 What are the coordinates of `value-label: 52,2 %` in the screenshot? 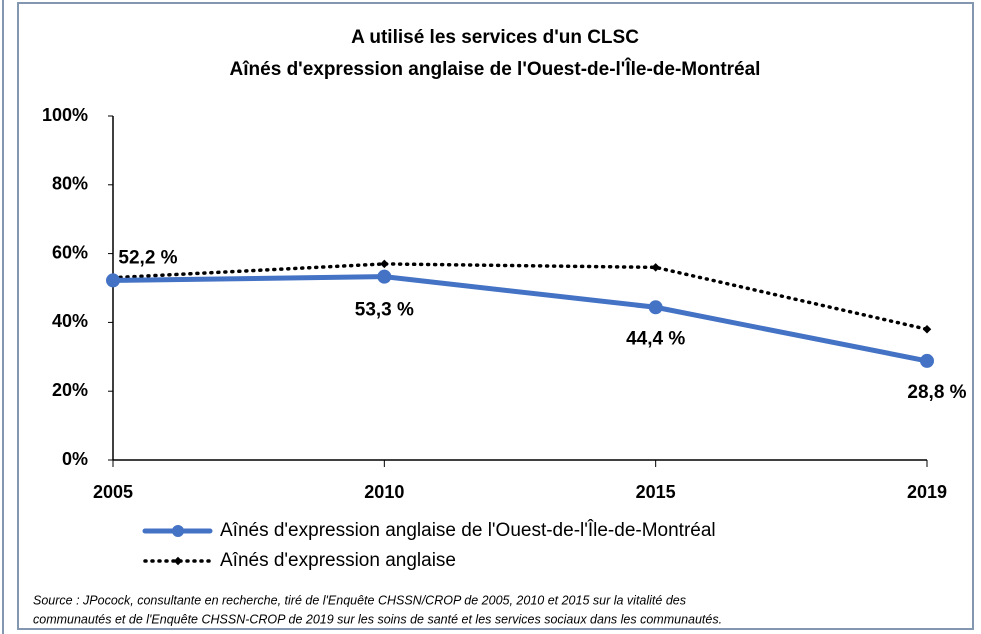 It's located at (147, 257).